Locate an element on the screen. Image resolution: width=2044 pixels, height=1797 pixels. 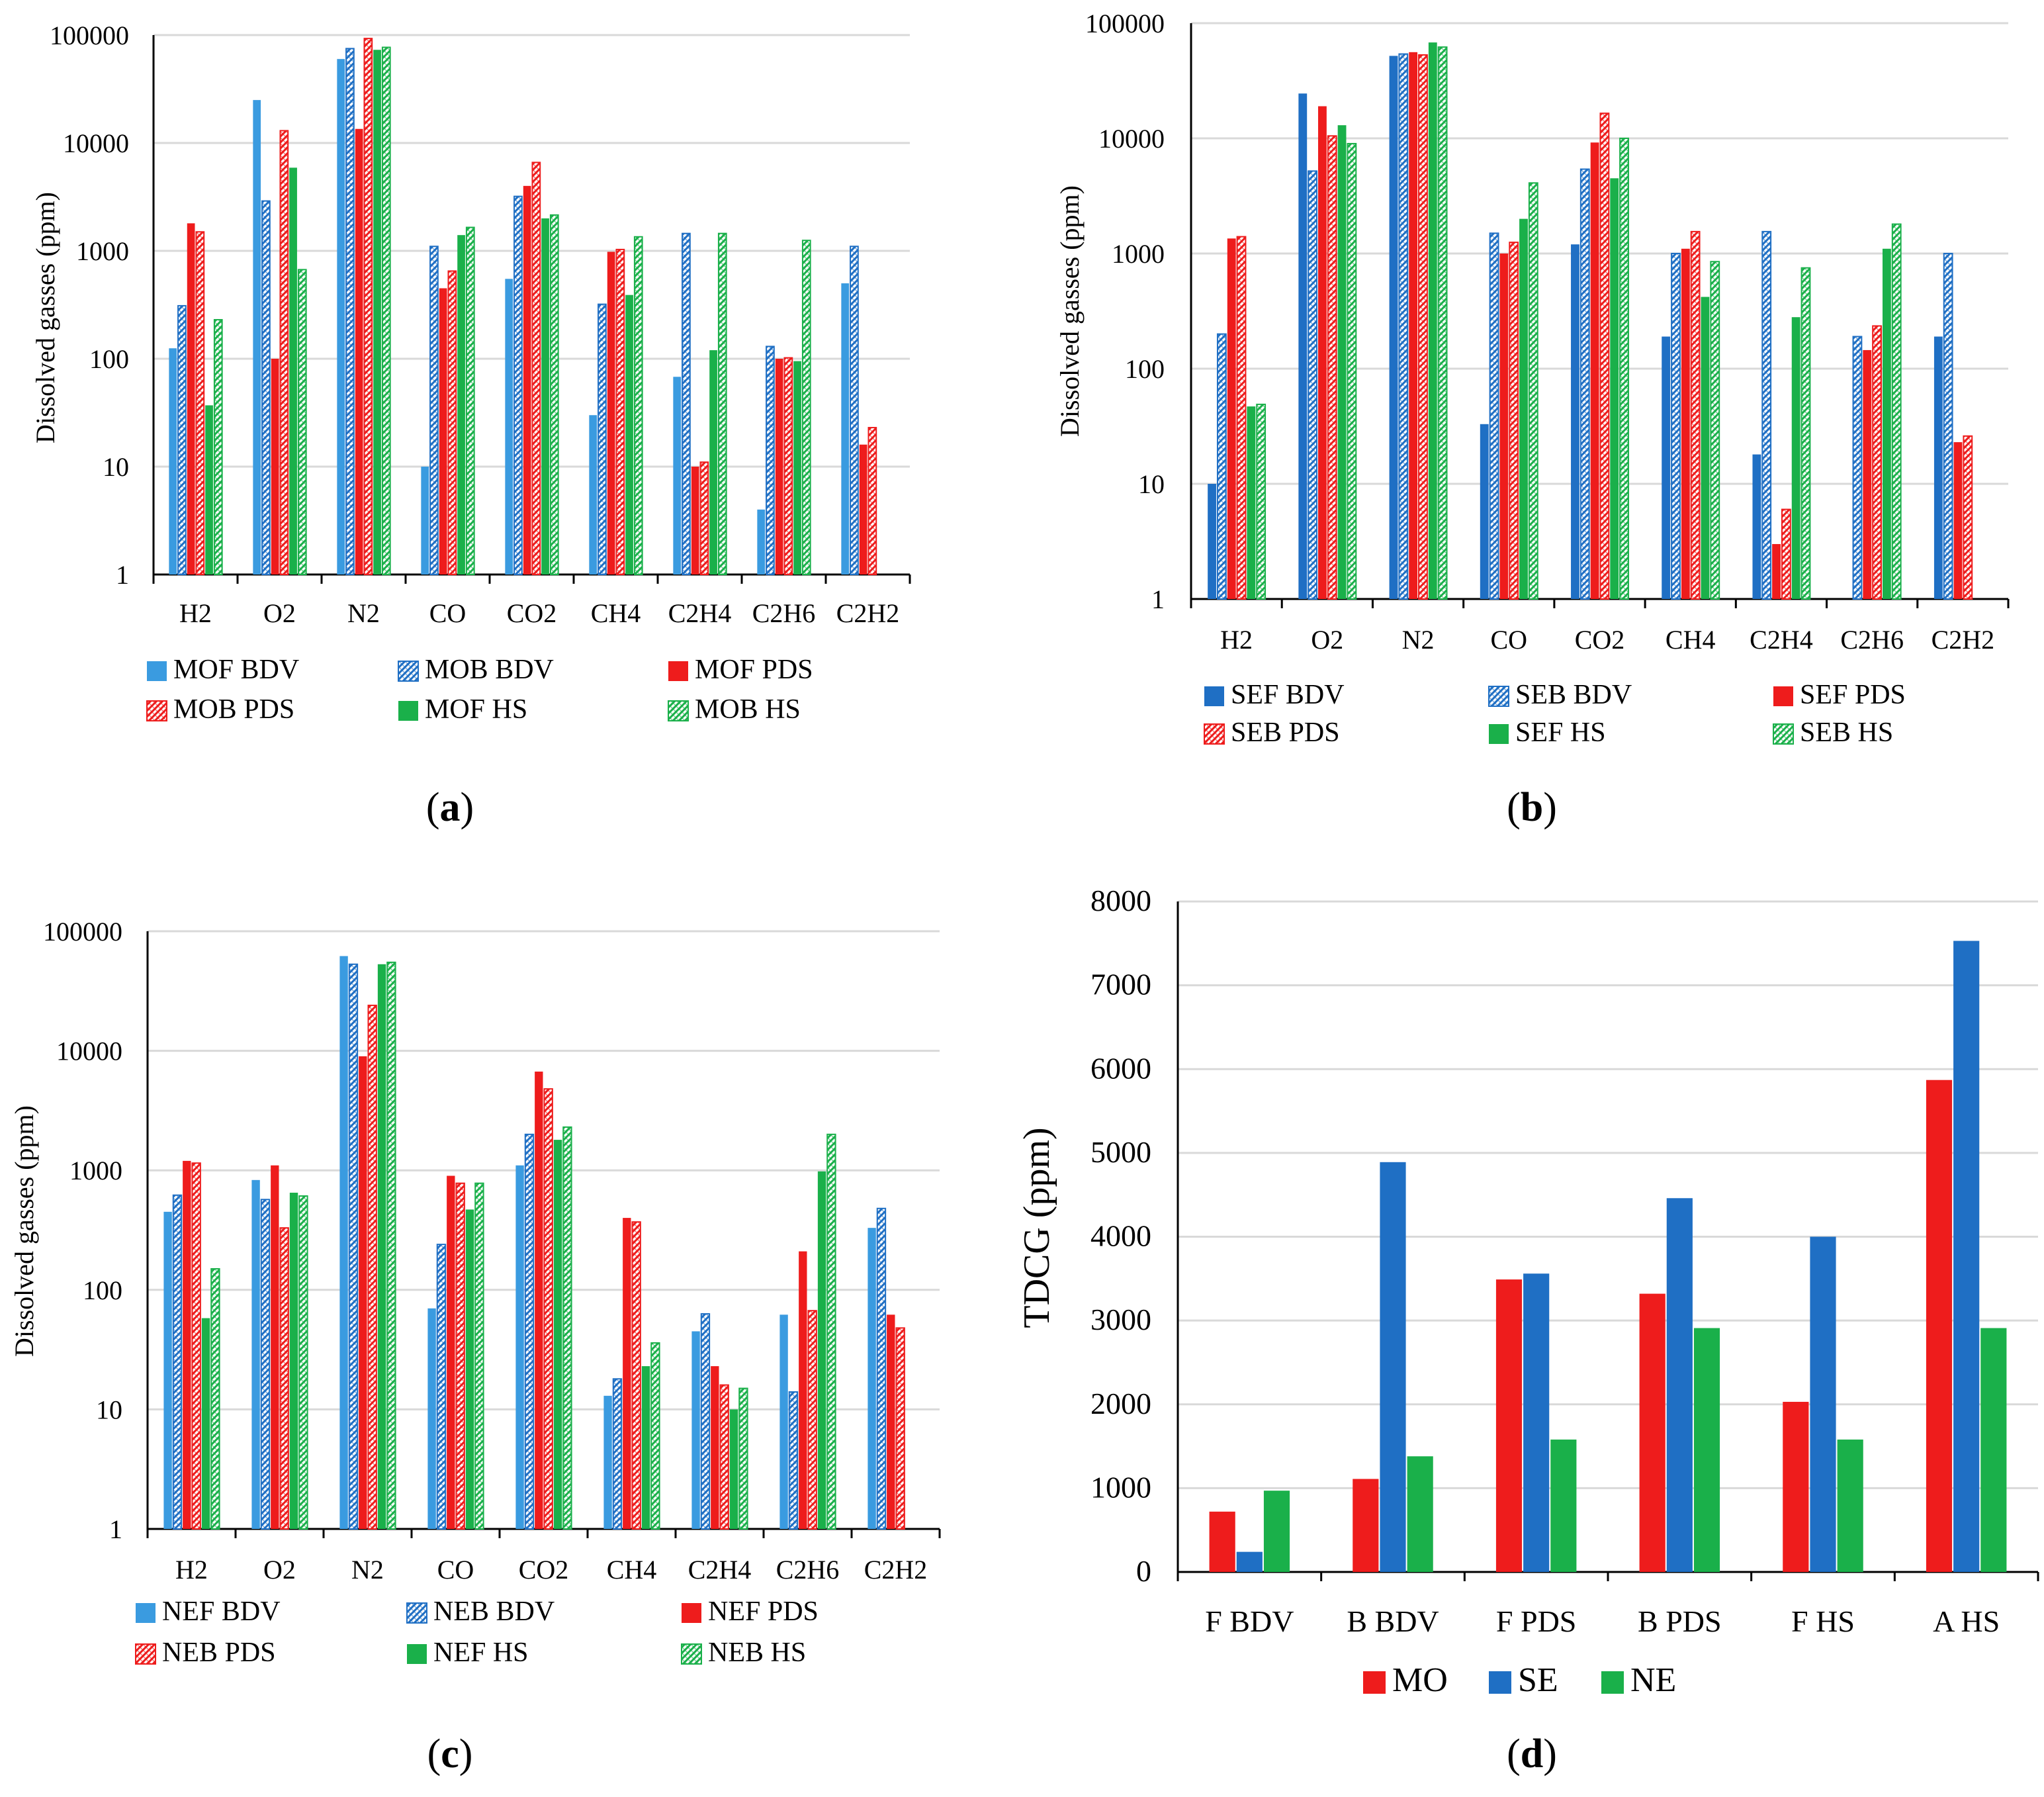
bar-nef-bdv-c2h4 is located at coordinates (695, 1430).